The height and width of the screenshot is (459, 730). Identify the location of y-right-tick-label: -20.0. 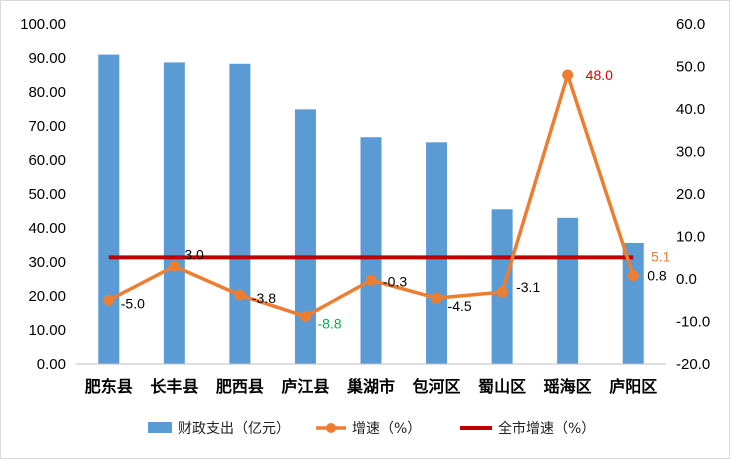
(693, 364).